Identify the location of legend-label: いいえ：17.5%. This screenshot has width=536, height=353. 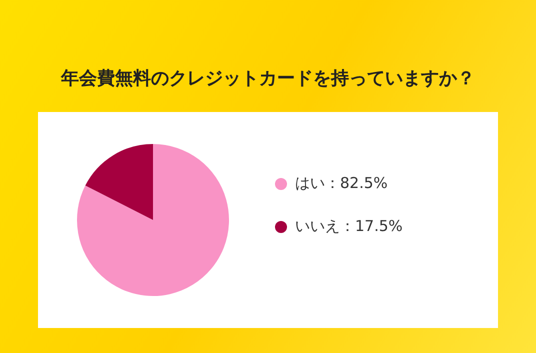
(349, 225).